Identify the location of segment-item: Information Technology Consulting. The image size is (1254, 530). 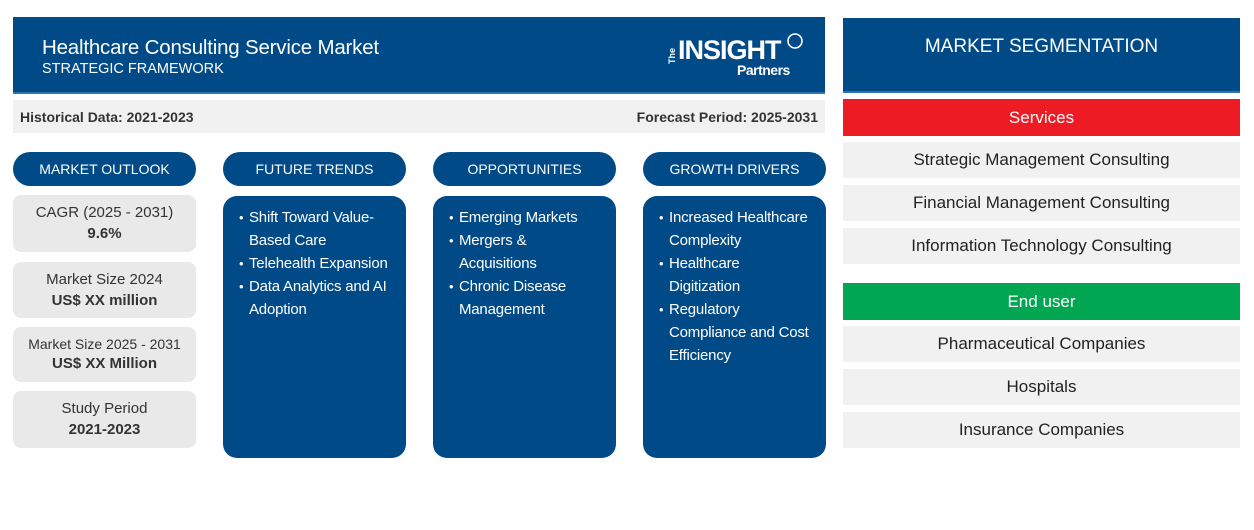
(1041, 246).